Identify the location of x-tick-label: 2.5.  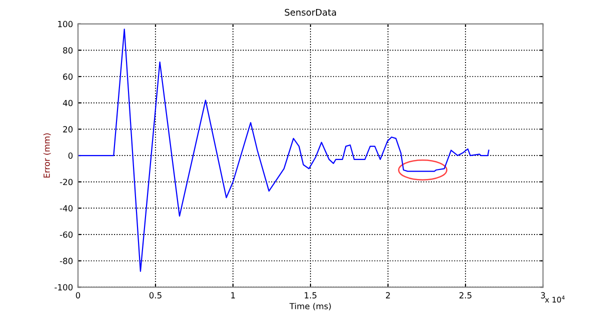
(465, 295).